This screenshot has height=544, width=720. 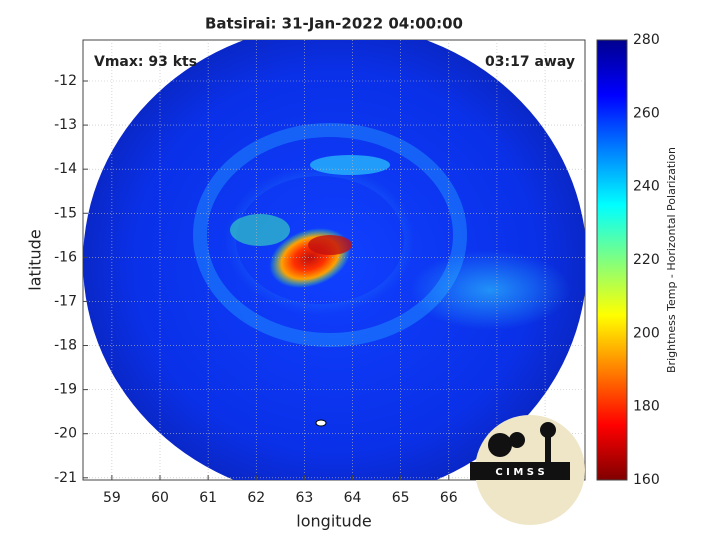 I want to click on x-tick-label: 60, so click(x=160, y=498).